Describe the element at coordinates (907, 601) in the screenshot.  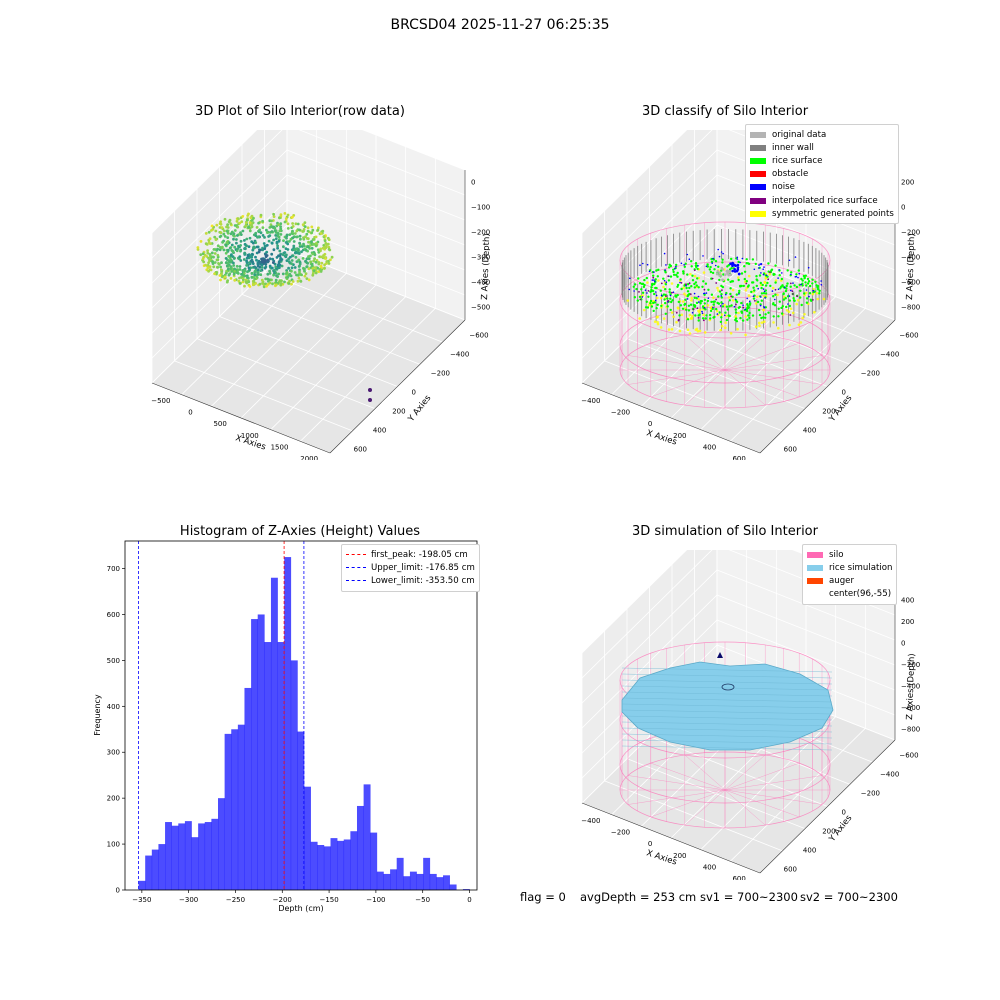
I see `z-tick-label: 400` at that location.